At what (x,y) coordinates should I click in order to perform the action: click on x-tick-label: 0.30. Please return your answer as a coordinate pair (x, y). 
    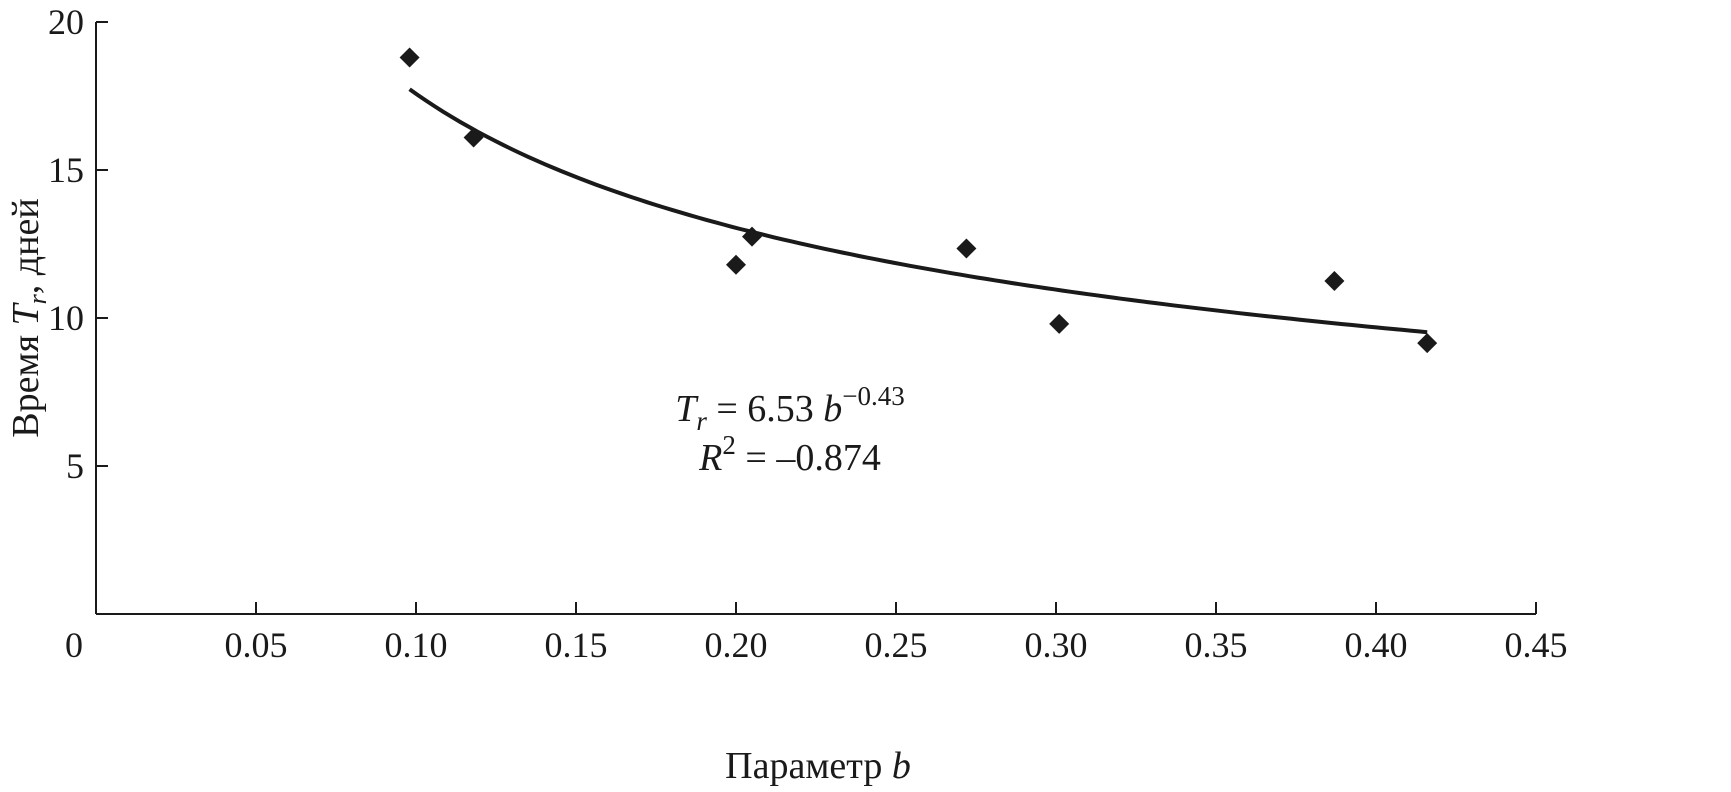
    Looking at the image, I should click on (1056, 645).